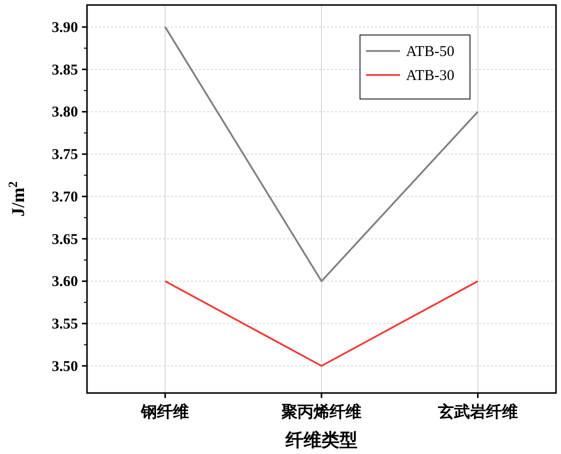 The image size is (561, 454). I want to click on y-tick-label: 3.50, so click(65, 366).